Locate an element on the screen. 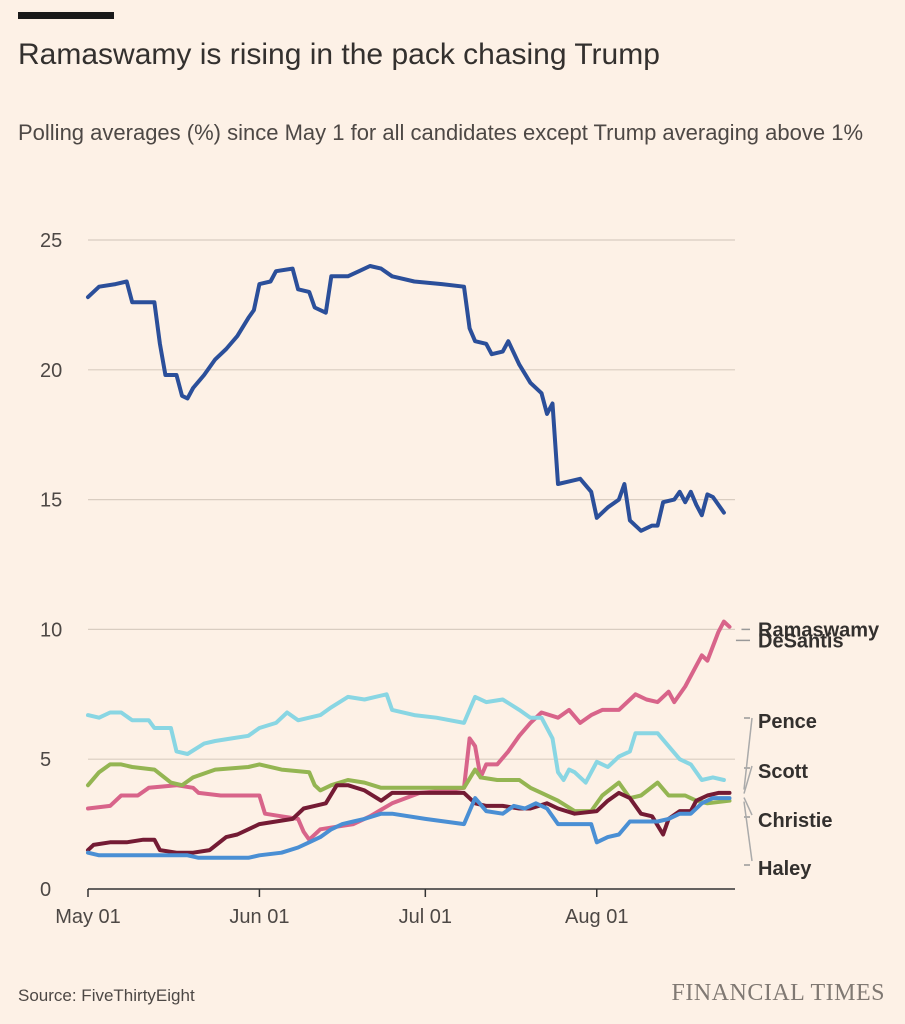 The height and width of the screenshot is (1024, 905). y-tick-label: 25 is located at coordinates (51, 241).